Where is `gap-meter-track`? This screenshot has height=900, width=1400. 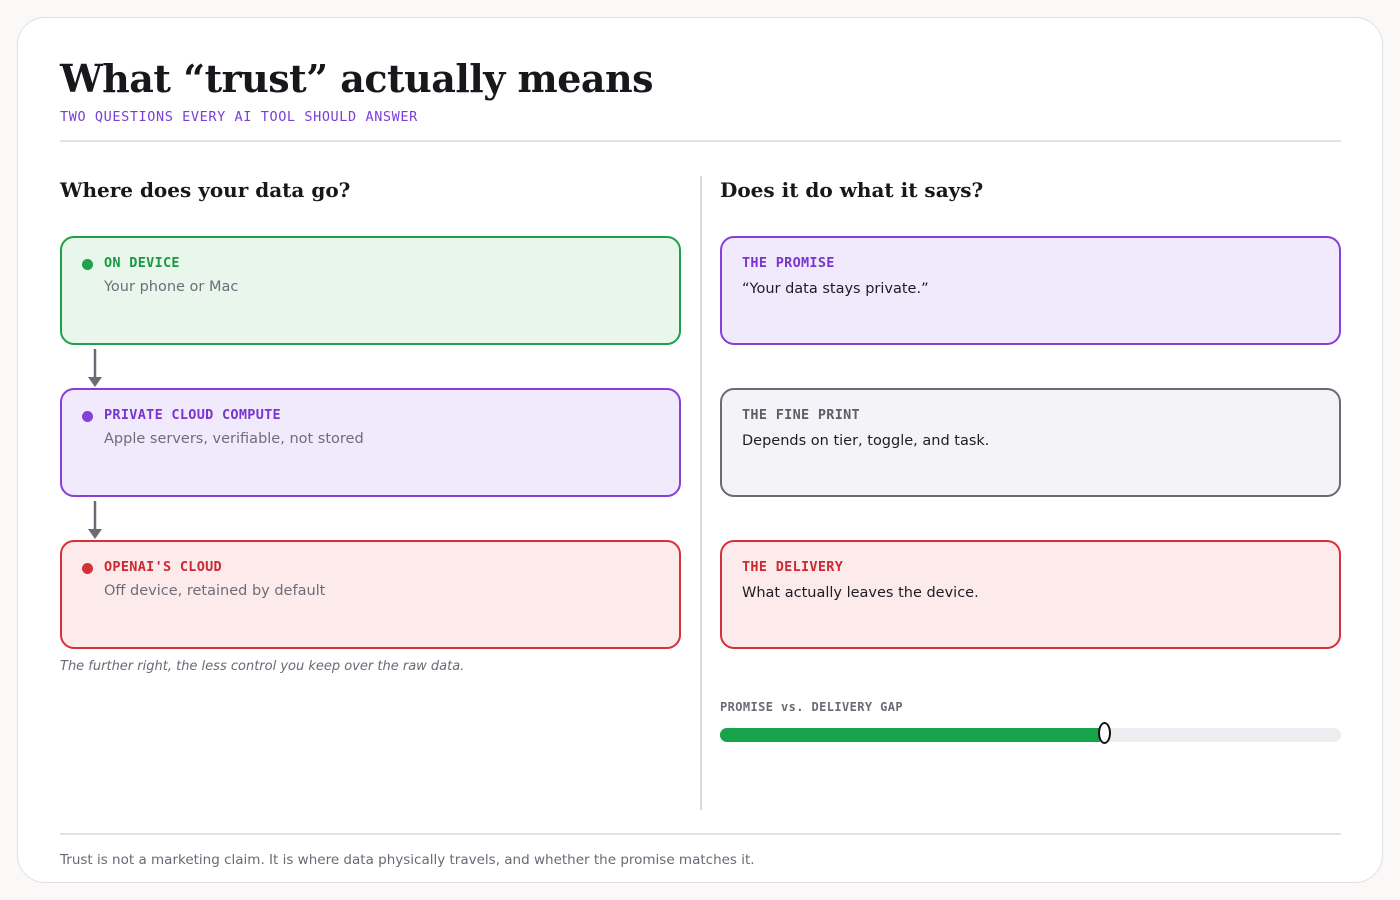
gap-meter-track is located at coordinates (1030, 733).